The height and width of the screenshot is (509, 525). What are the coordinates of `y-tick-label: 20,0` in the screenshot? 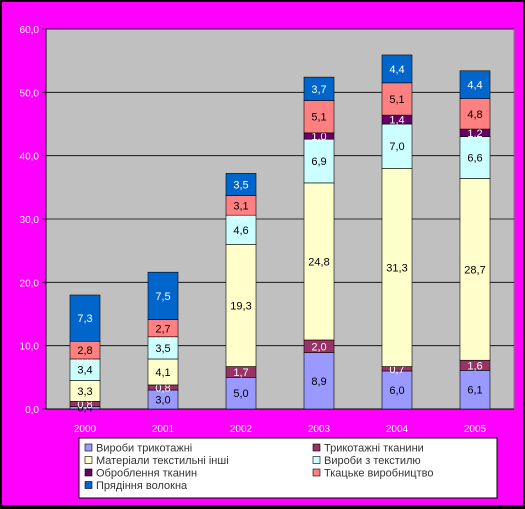 It's located at (30, 283).